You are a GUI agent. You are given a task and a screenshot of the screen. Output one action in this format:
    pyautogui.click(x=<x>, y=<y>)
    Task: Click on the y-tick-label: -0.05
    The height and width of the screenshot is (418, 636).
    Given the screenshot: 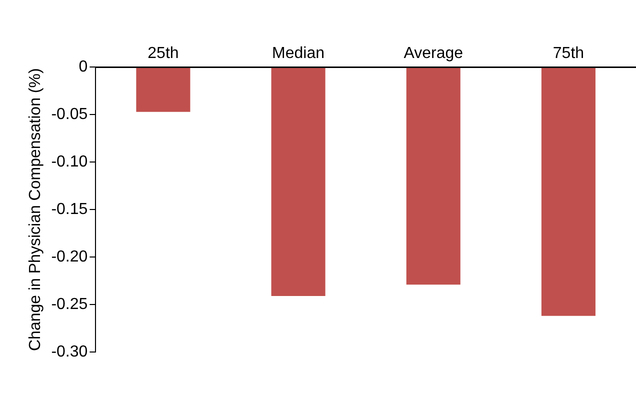 What is the action you would take?
    pyautogui.click(x=69, y=115)
    